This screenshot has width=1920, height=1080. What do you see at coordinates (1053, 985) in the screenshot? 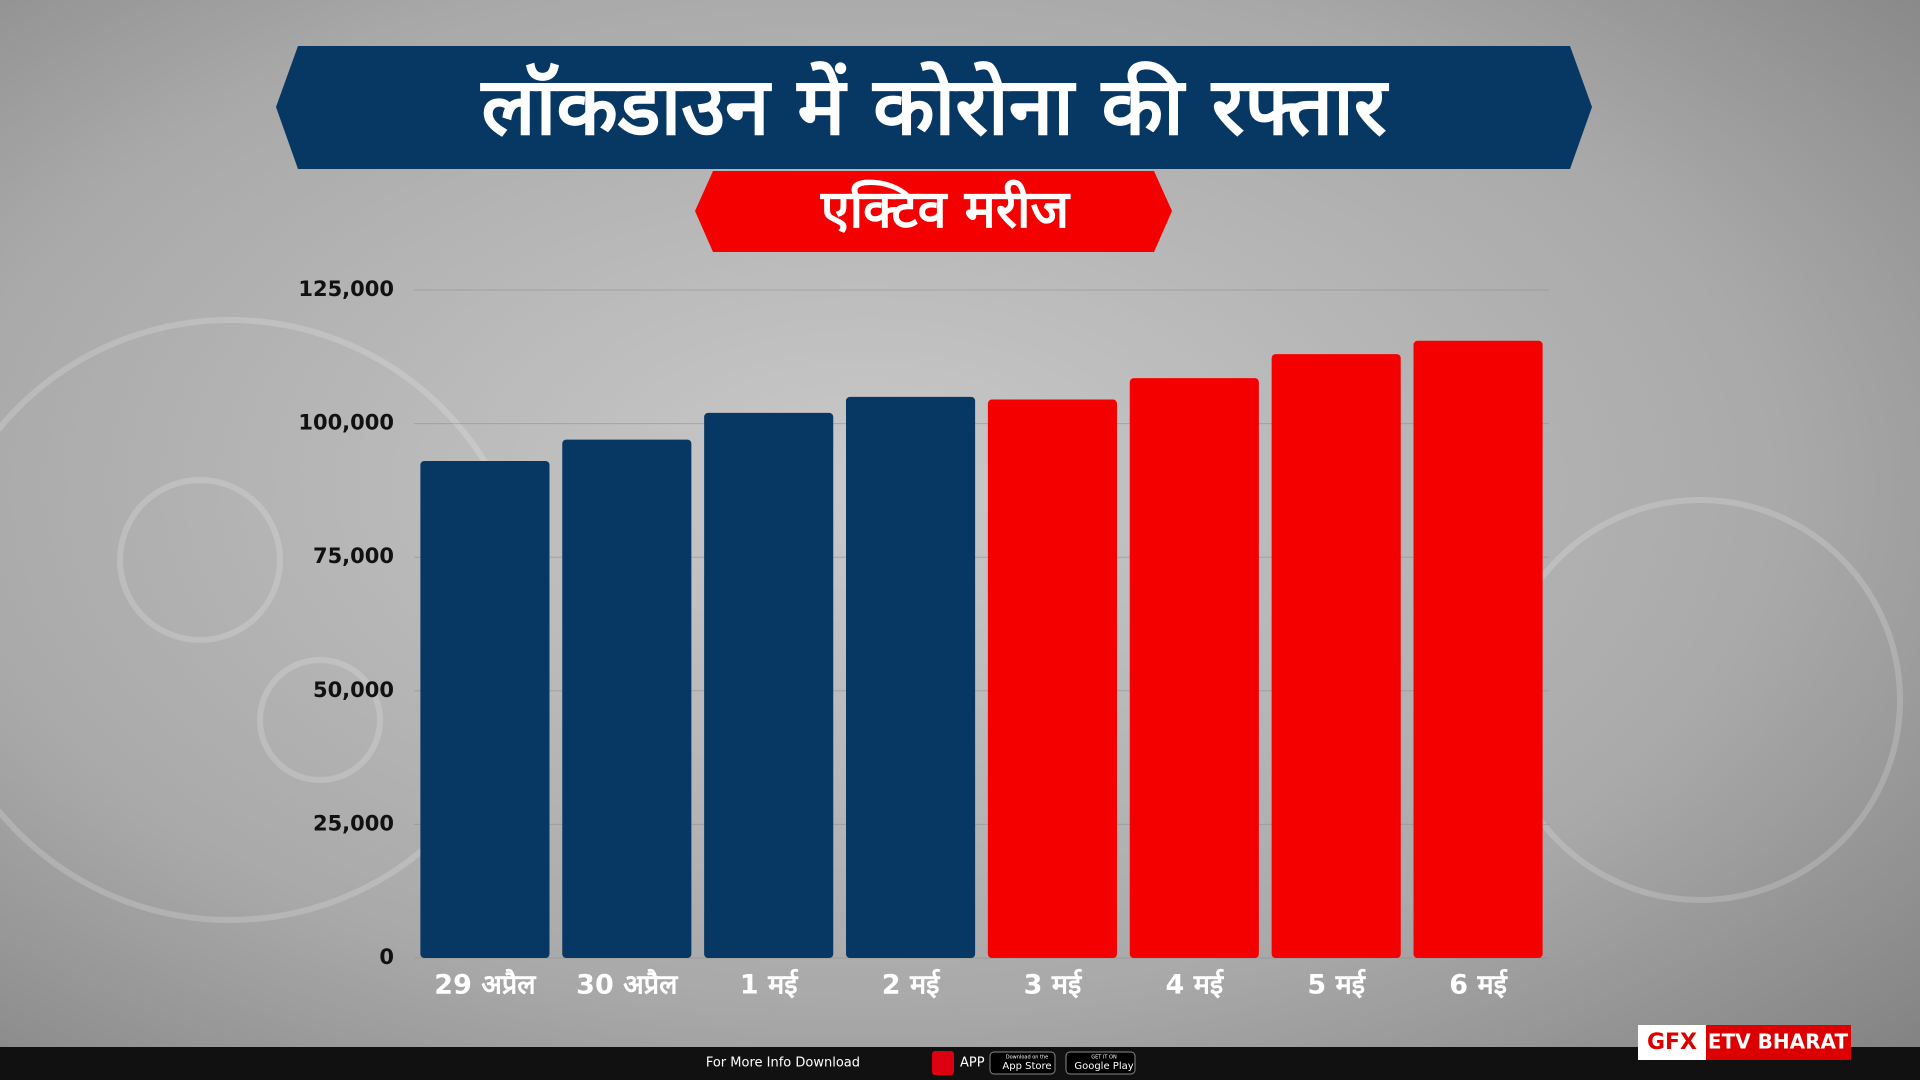
I see `x-tick-label: 3 मई` at bounding box center [1053, 985].